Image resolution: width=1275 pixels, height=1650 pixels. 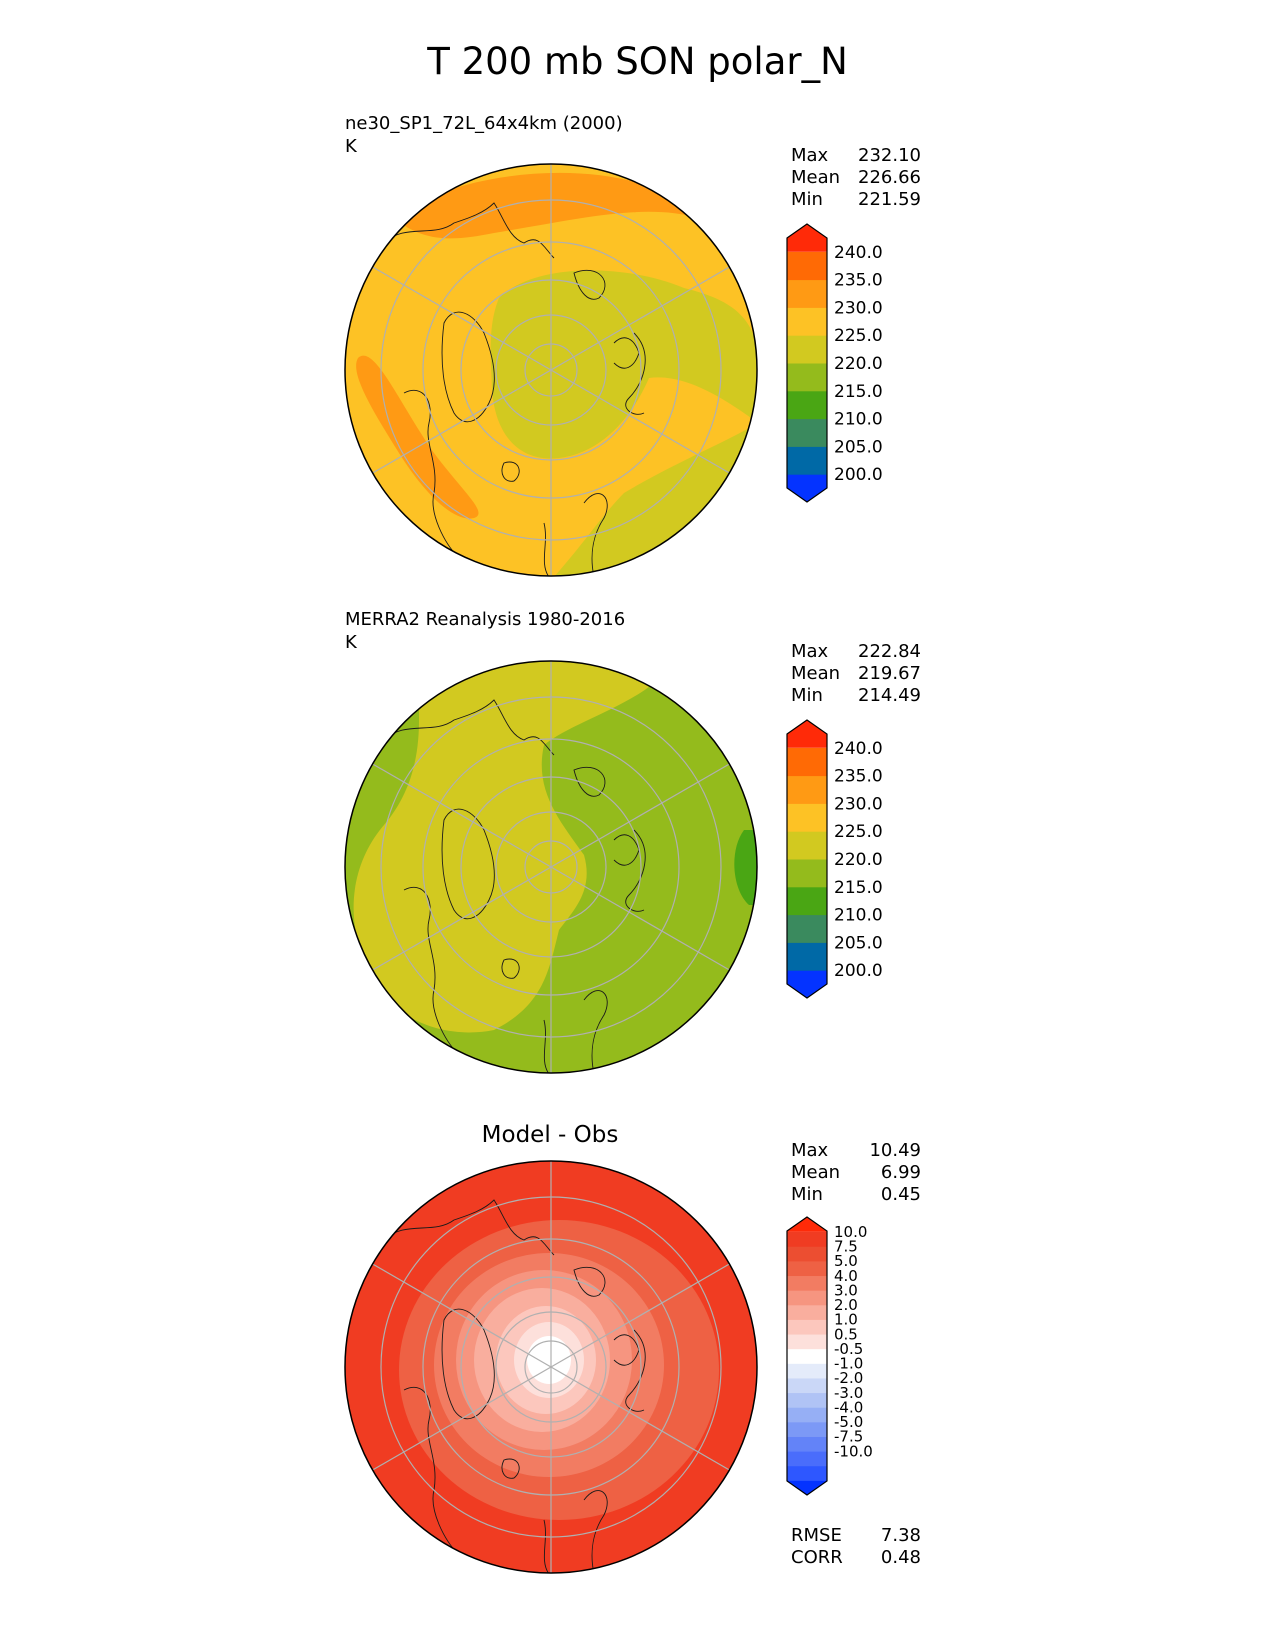 What do you see at coordinates (351, 642) in the screenshot?
I see `panel-obs-units: K` at bounding box center [351, 642].